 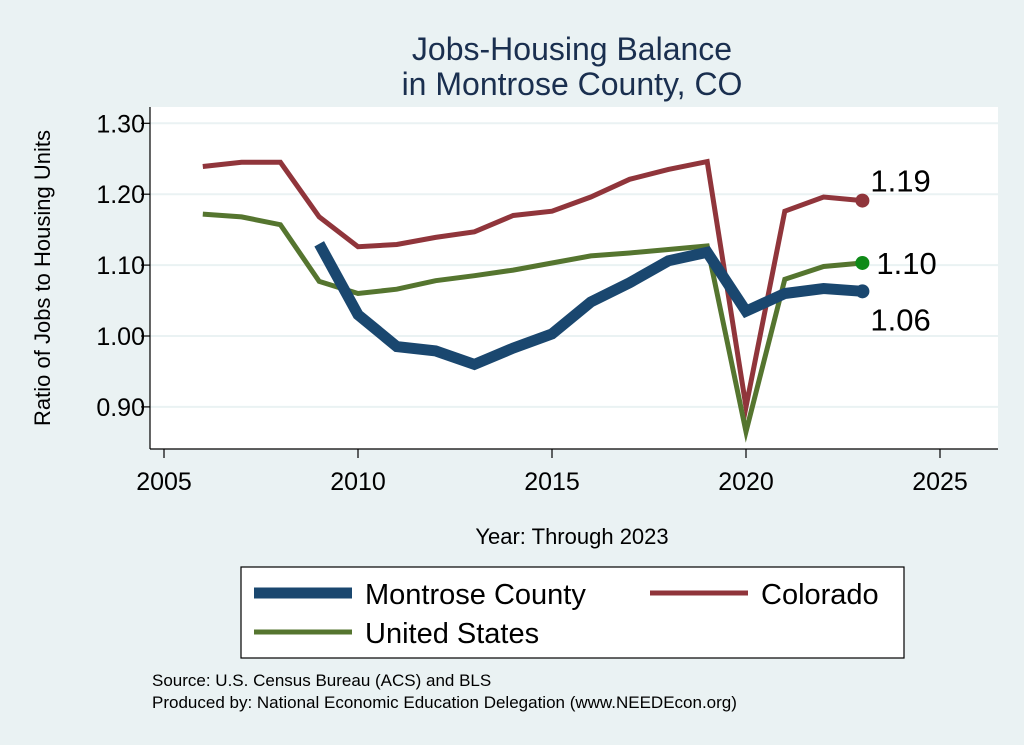 I want to click on x-tick-label: 2015, so click(x=552, y=482).